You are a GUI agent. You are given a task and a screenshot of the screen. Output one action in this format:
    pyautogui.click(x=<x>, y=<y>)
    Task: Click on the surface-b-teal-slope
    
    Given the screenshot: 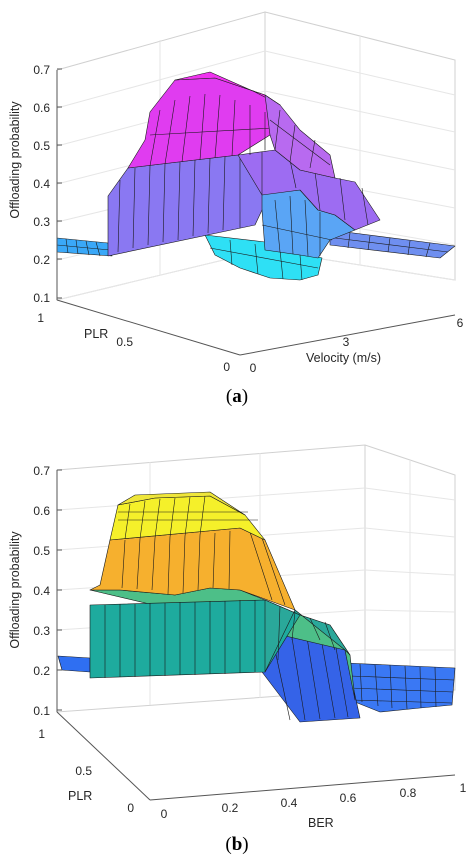 What is the action you would take?
    pyautogui.click(x=307, y=636)
    